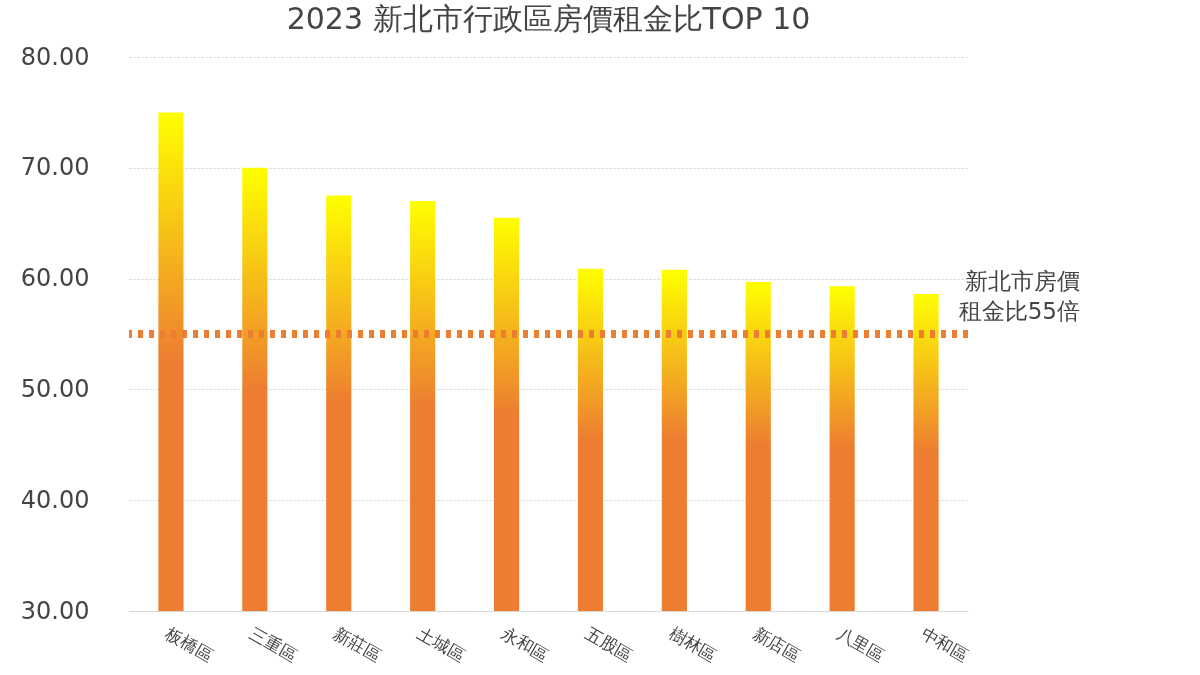  Describe the element at coordinates (55, 56) in the screenshot. I see `y-tick-label: 80.00` at that location.